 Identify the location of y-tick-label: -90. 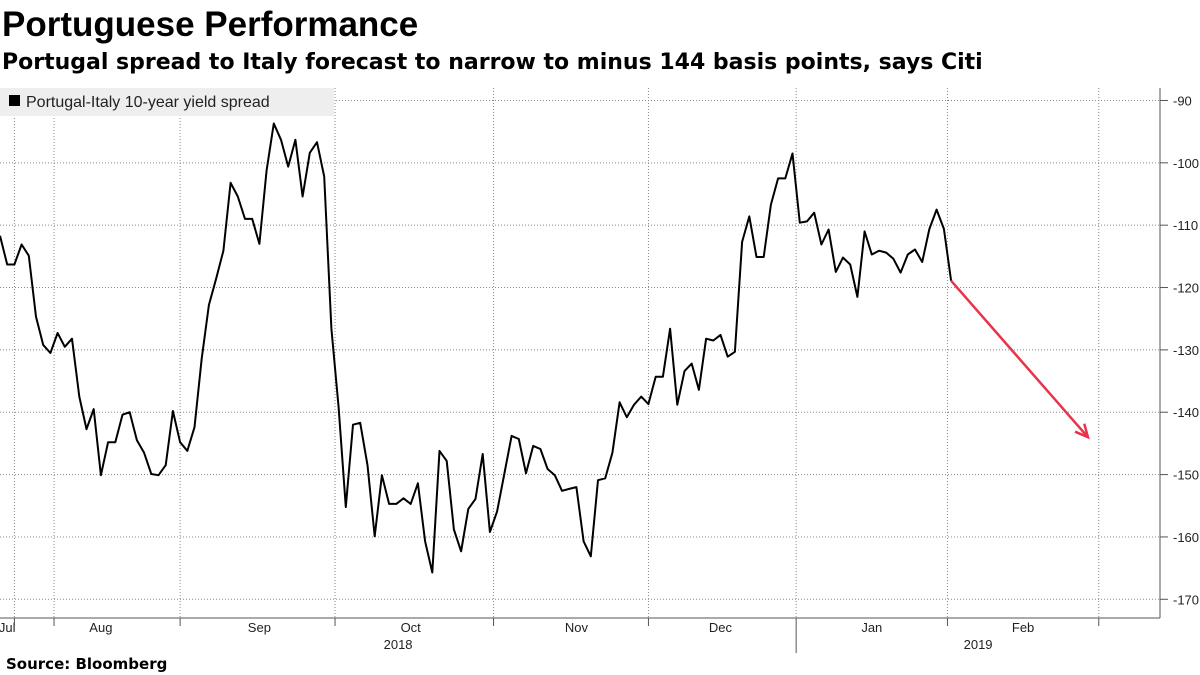
(1182, 100).